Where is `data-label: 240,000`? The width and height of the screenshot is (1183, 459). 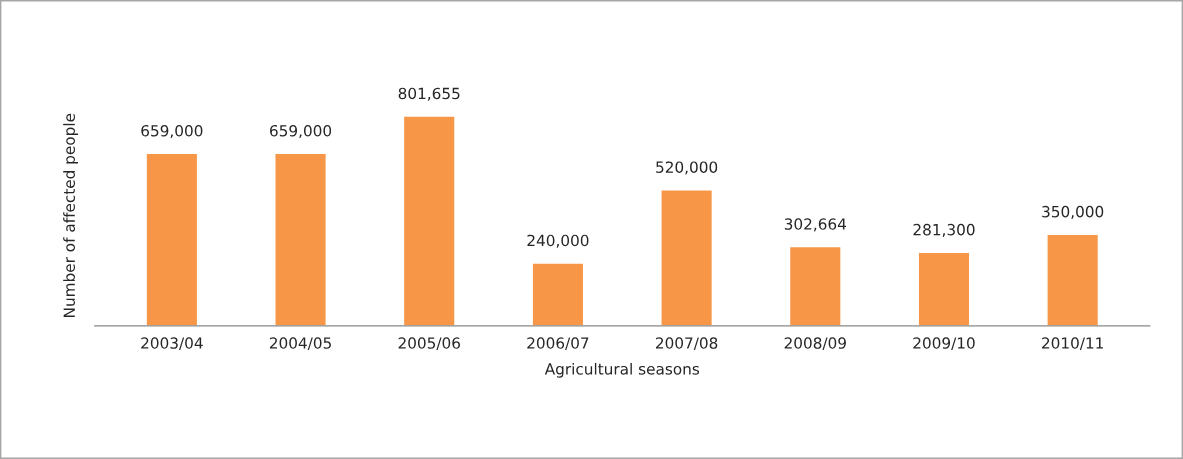 data-label: 240,000 is located at coordinates (558, 241).